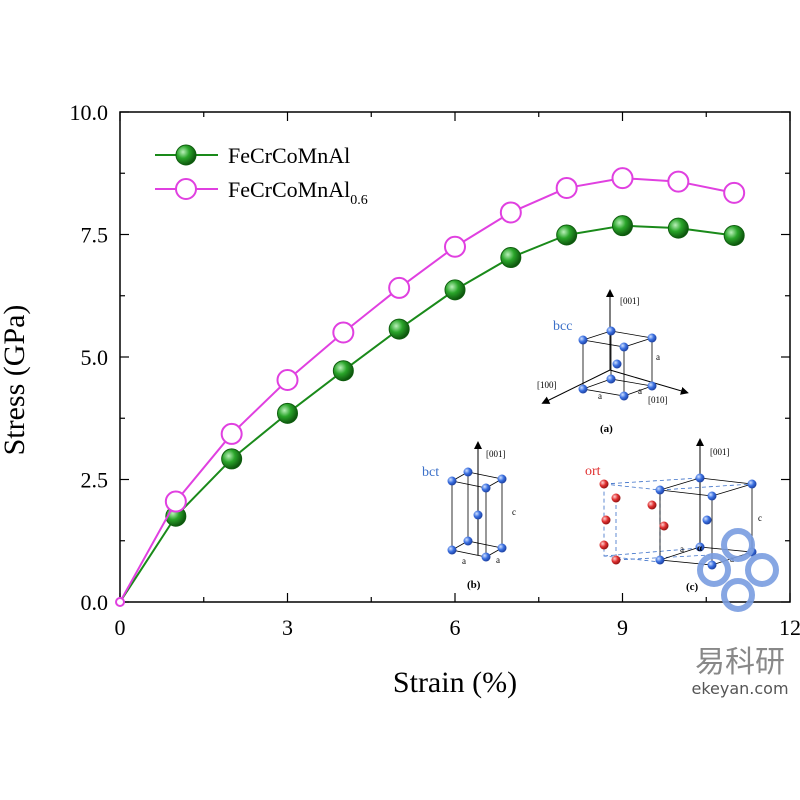 This screenshot has width=800, height=800. Describe the element at coordinates (640, 391) in the screenshot. I see `bcc-a-label-3: a` at that location.